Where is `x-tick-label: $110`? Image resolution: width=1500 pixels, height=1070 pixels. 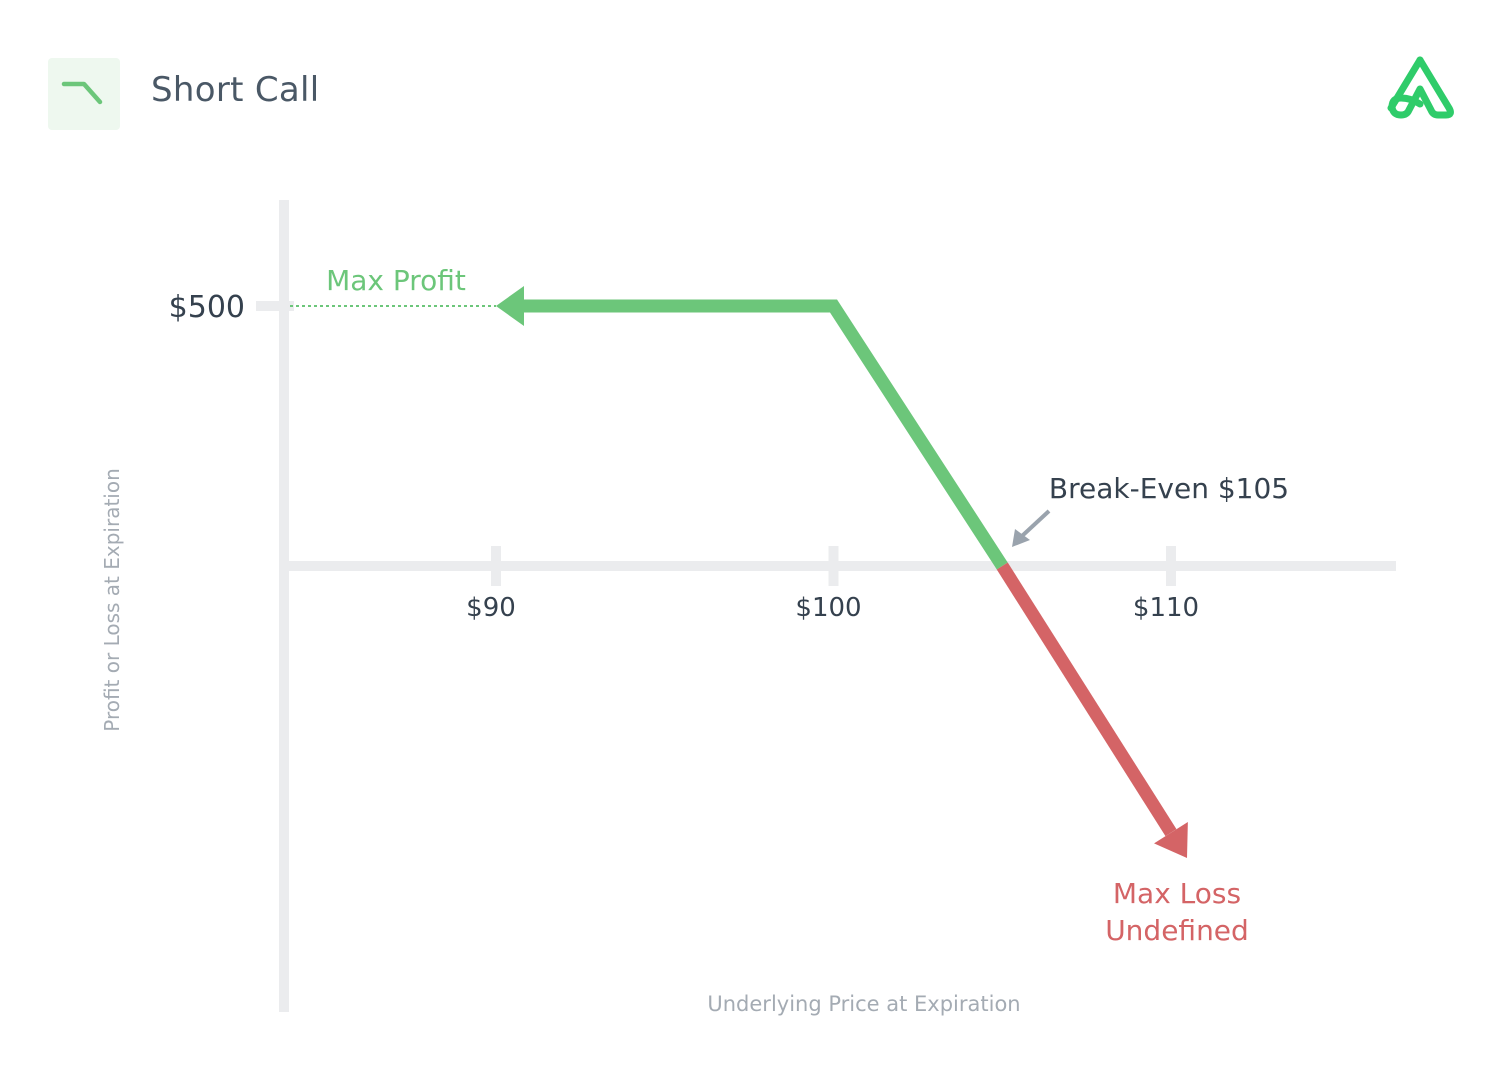
x-tick-label: $110 is located at coordinates (1166, 608).